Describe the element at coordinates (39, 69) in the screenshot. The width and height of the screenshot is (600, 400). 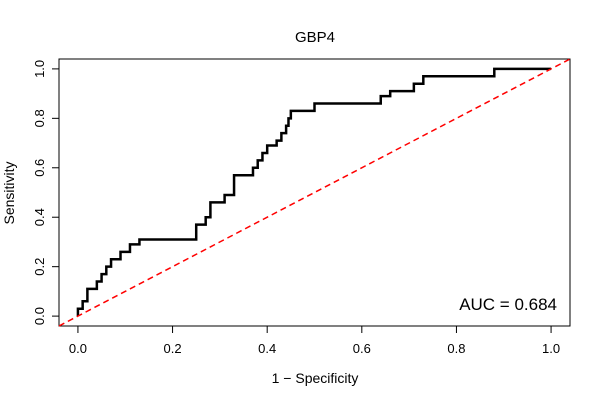
I see `y-tick-label: 1.0` at that location.